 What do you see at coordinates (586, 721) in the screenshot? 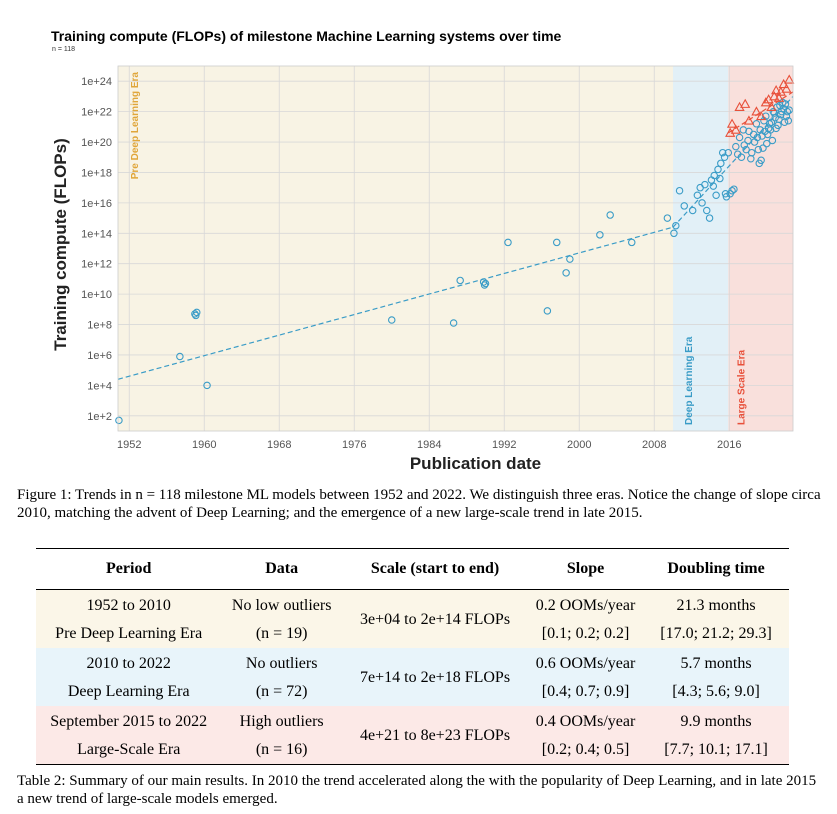
I see `slope-cell: 0.4 OOMs/year` at bounding box center [586, 721].